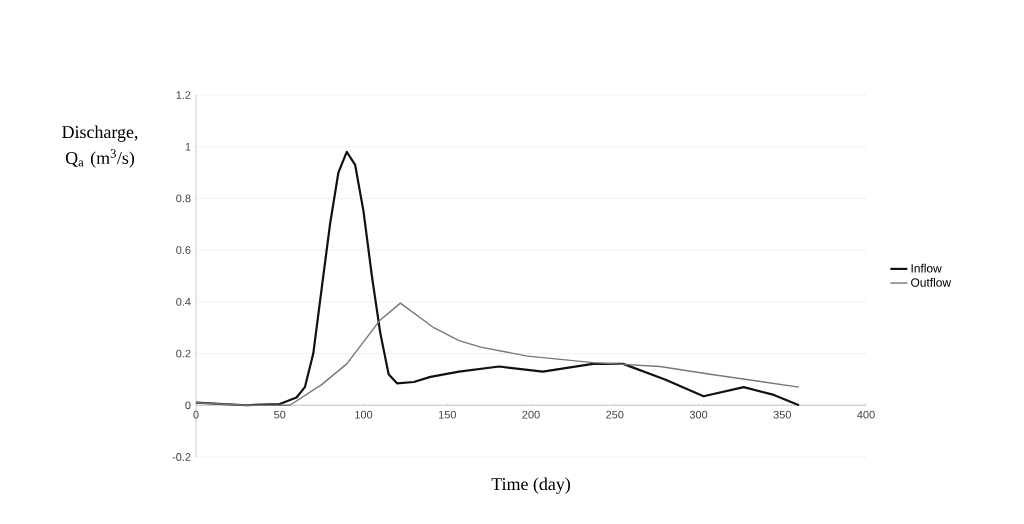 The image size is (1024, 524). I want to click on y-tick-label: 0.8, so click(183, 198).